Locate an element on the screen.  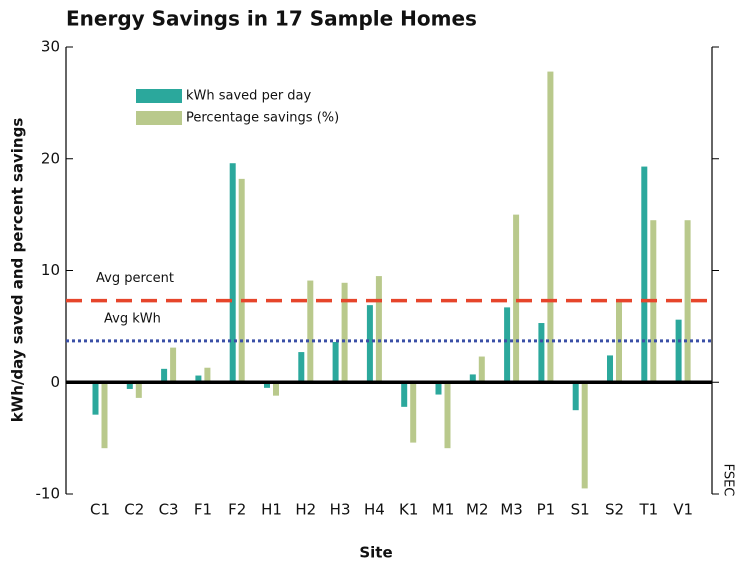
x-tick-label: M2 is located at coordinates (477, 510).